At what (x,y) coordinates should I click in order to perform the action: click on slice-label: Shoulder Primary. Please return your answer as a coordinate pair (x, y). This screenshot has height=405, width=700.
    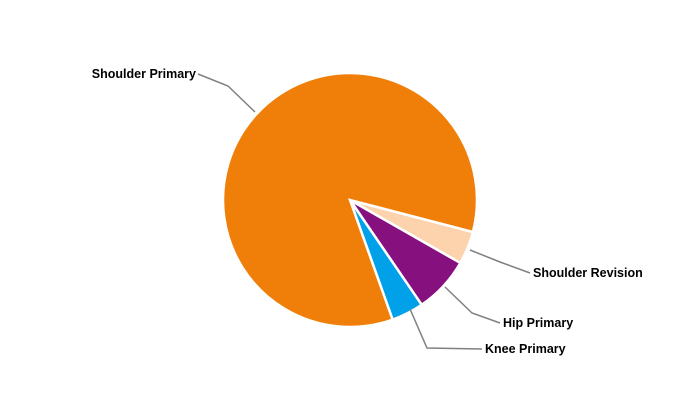
    Looking at the image, I should click on (144, 74).